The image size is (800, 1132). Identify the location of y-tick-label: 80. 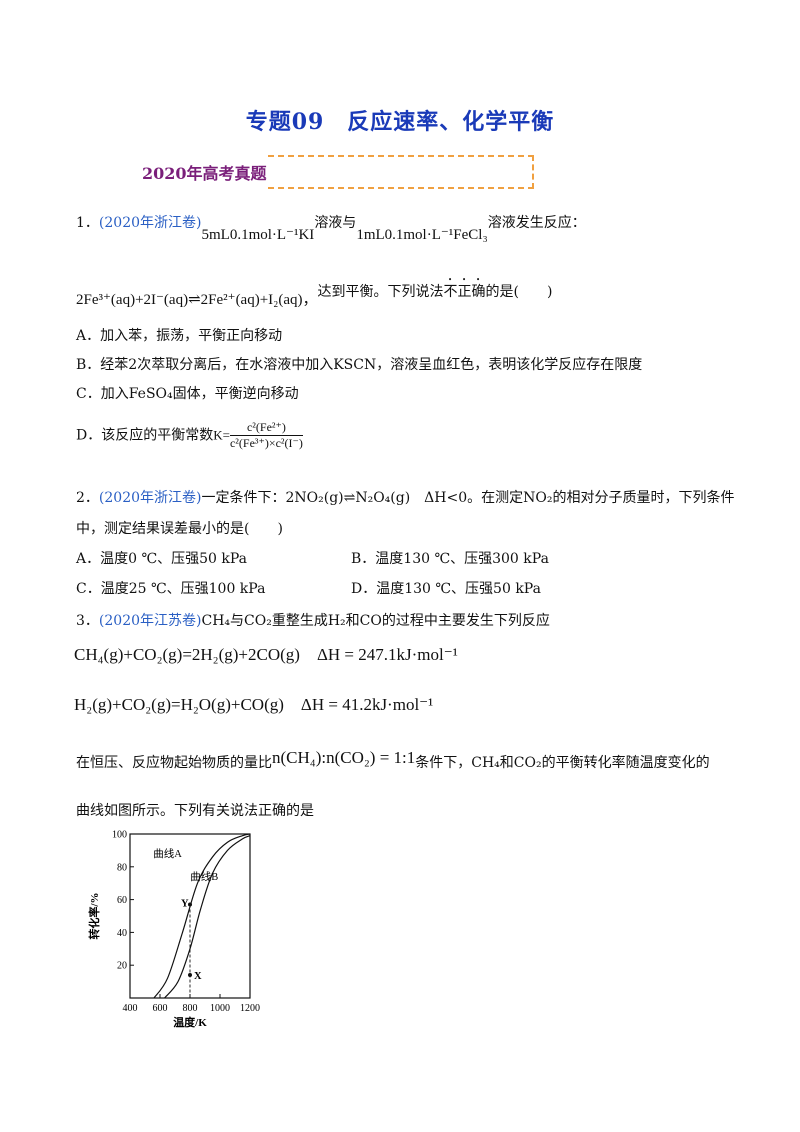
(122, 867).